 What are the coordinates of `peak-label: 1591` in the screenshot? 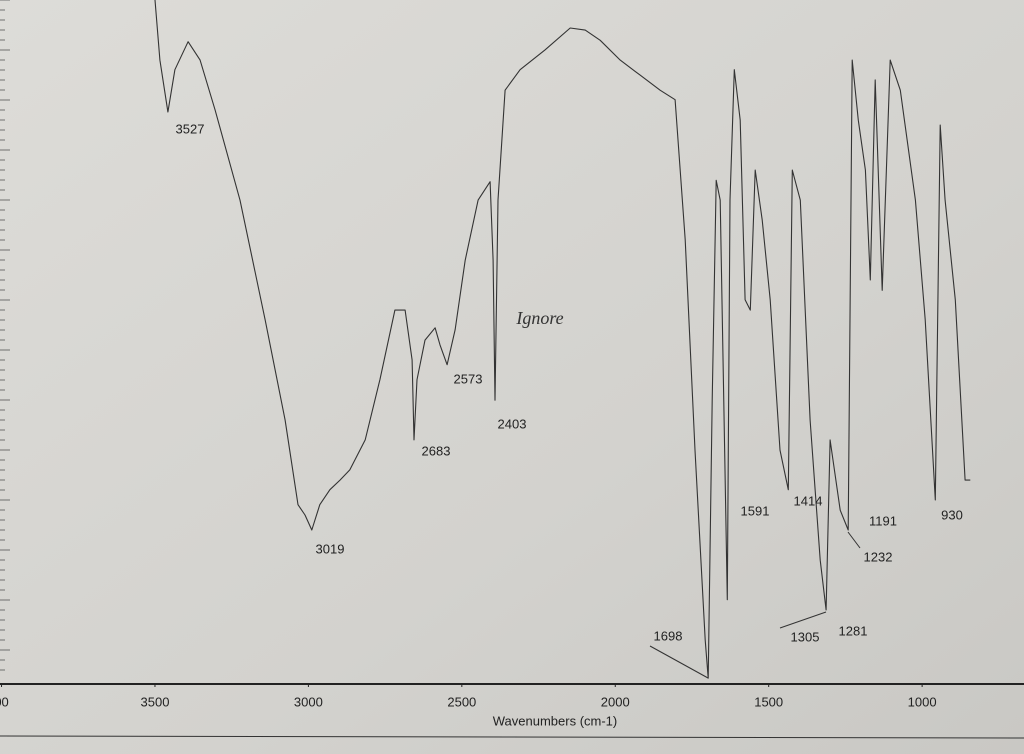 It's located at (755, 510).